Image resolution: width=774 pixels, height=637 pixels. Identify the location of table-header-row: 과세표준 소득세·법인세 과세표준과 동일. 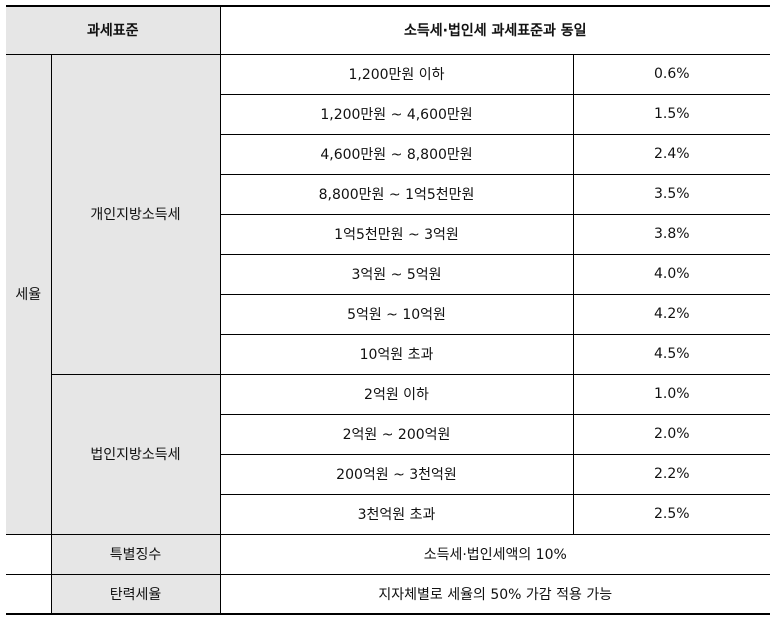
(388, 30).